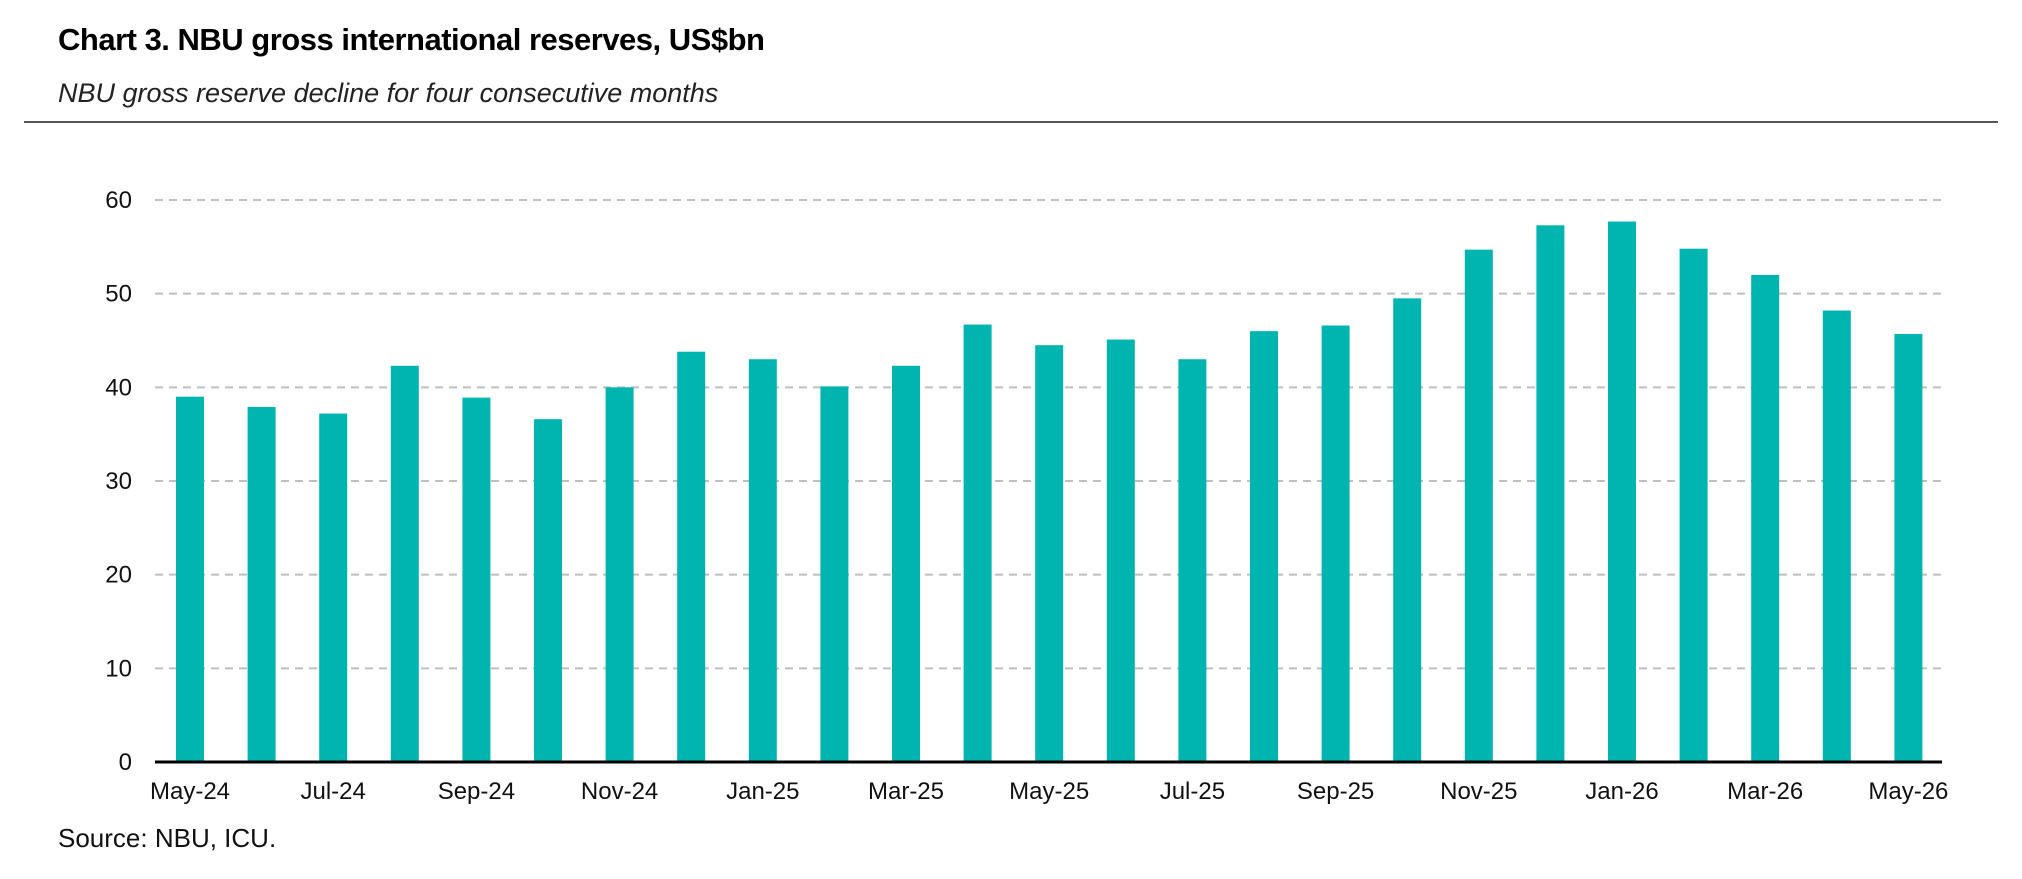  Describe the element at coordinates (762, 791) in the screenshot. I see `x-tick-label: Jan-25` at that location.